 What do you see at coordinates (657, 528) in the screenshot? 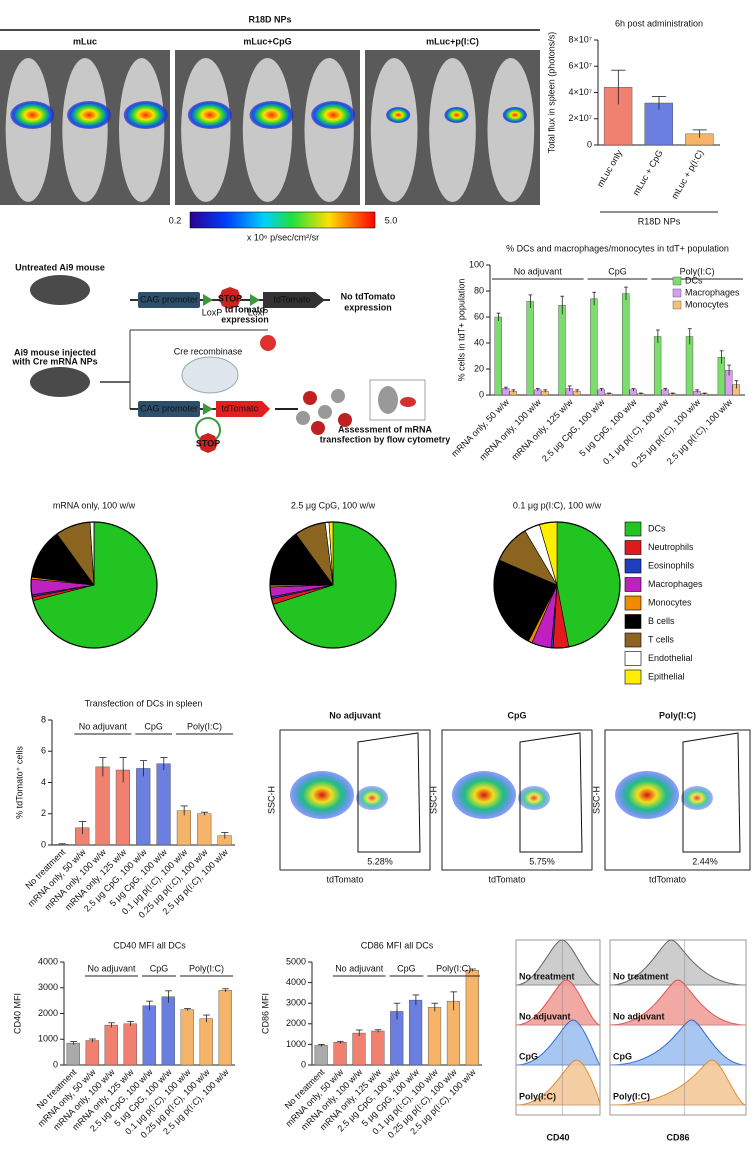
I see `legend-label: DCs` at bounding box center [657, 528].